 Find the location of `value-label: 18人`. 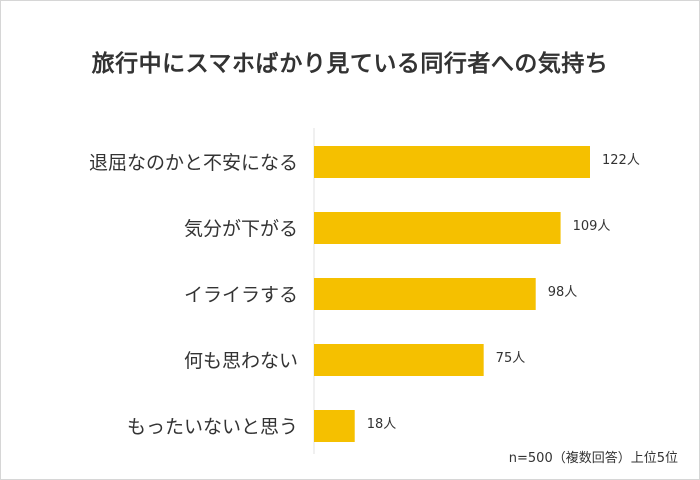

value-label: 18人 is located at coordinates (382, 424).